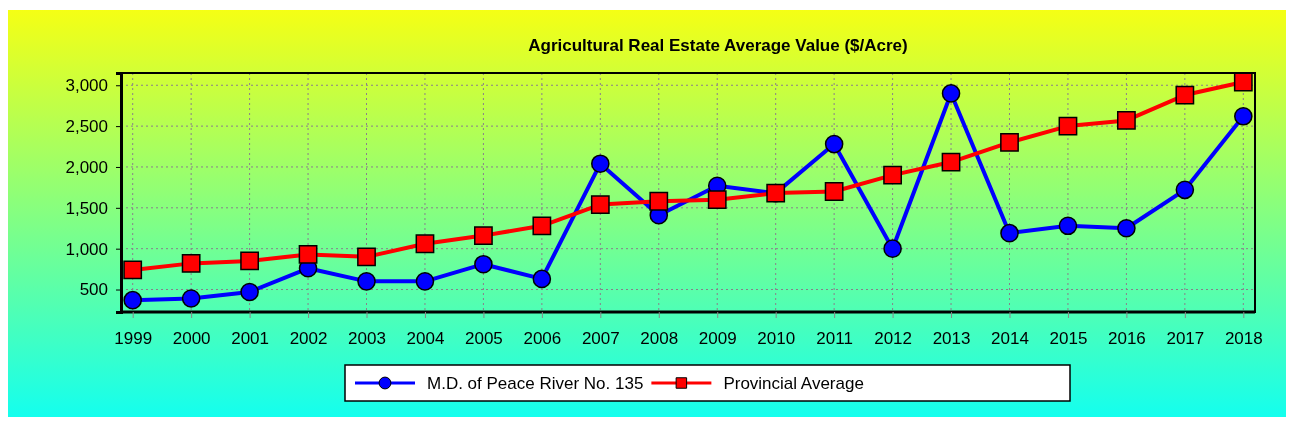  Describe the element at coordinates (535, 383) in the screenshot. I see `legend-label: M.D. of Peace River No. 135` at that location.